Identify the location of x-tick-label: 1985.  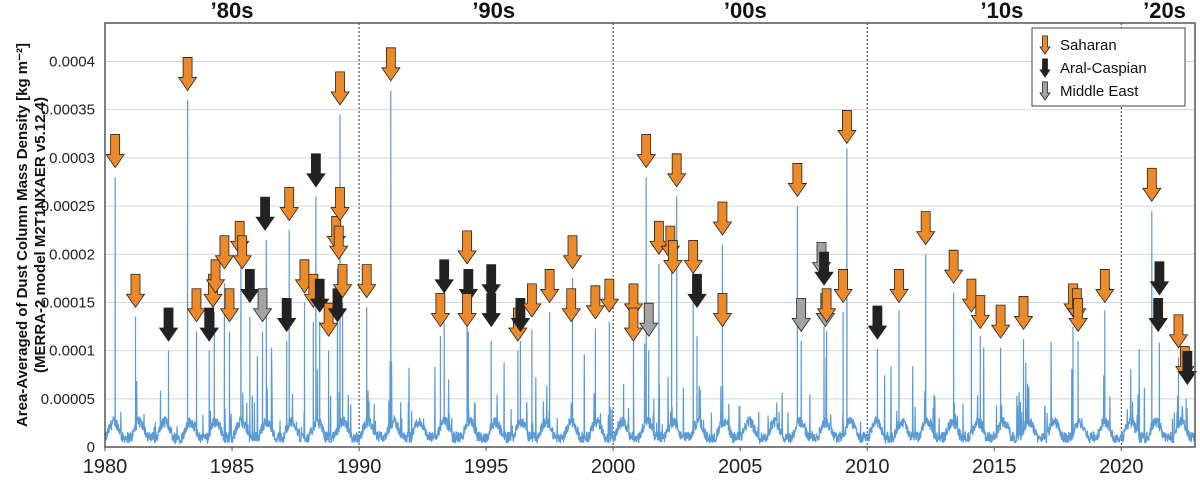
(232, 467).